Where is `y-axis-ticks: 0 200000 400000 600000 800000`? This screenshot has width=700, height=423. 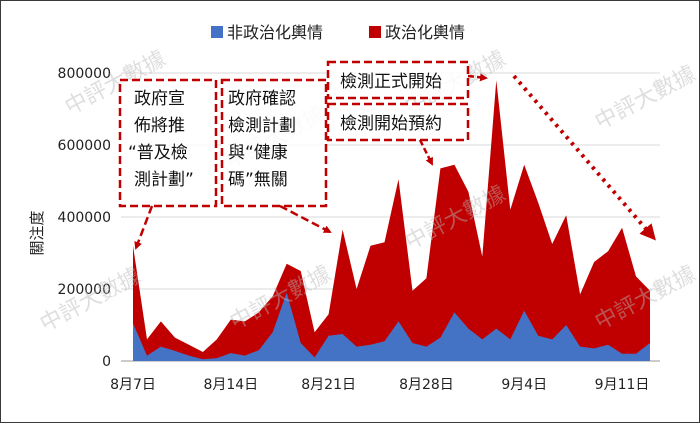
y-axis-ticks: 0 200000 400000 600000 800000 is located at coordinates (84, 218).